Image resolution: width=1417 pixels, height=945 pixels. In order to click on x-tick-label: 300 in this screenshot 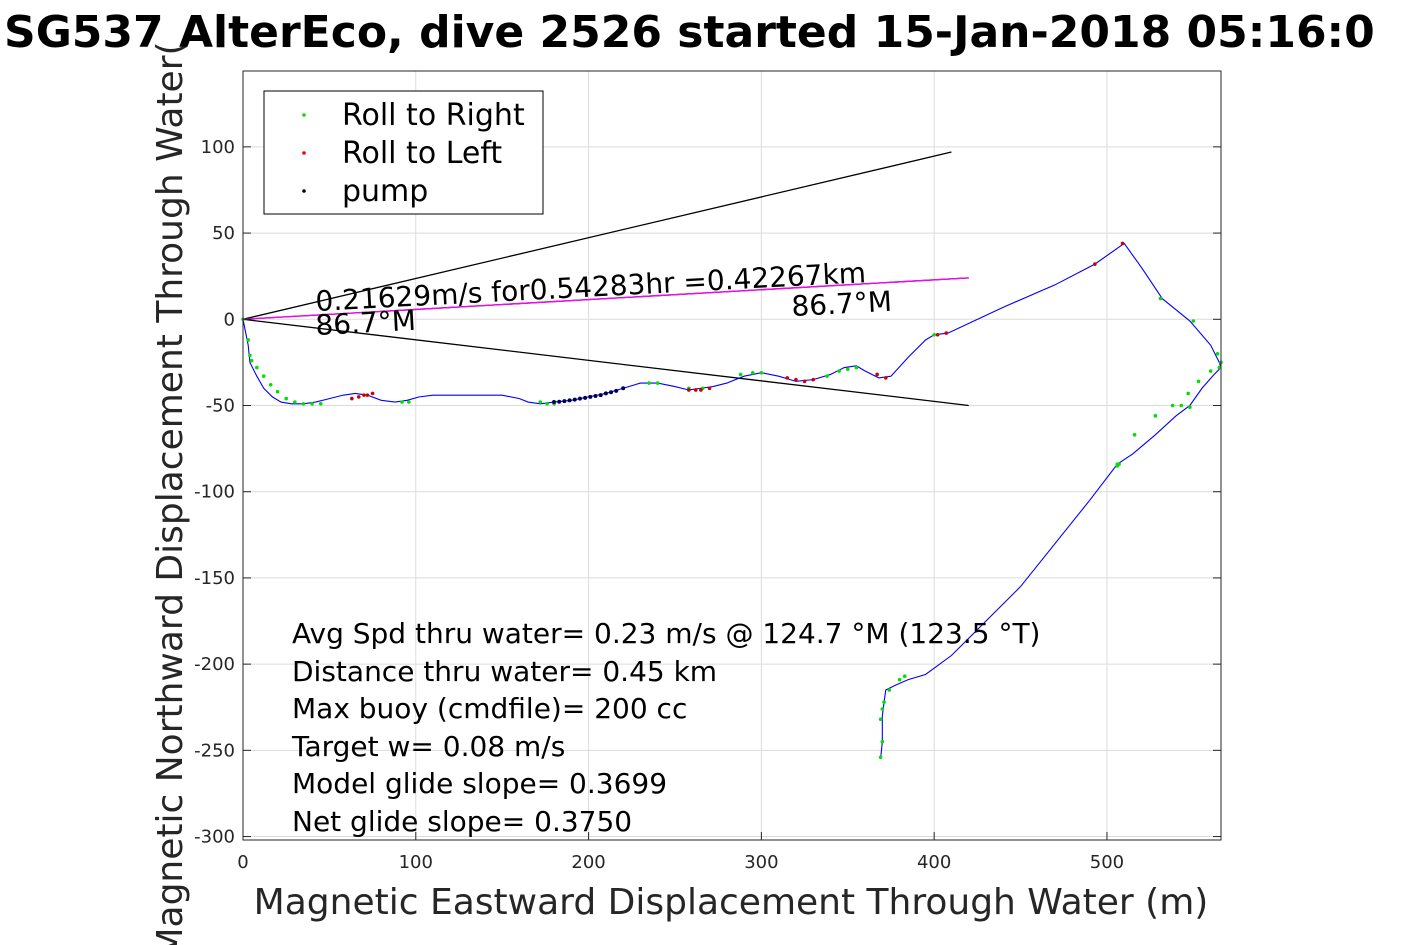, I will do `click(761, 862)`.